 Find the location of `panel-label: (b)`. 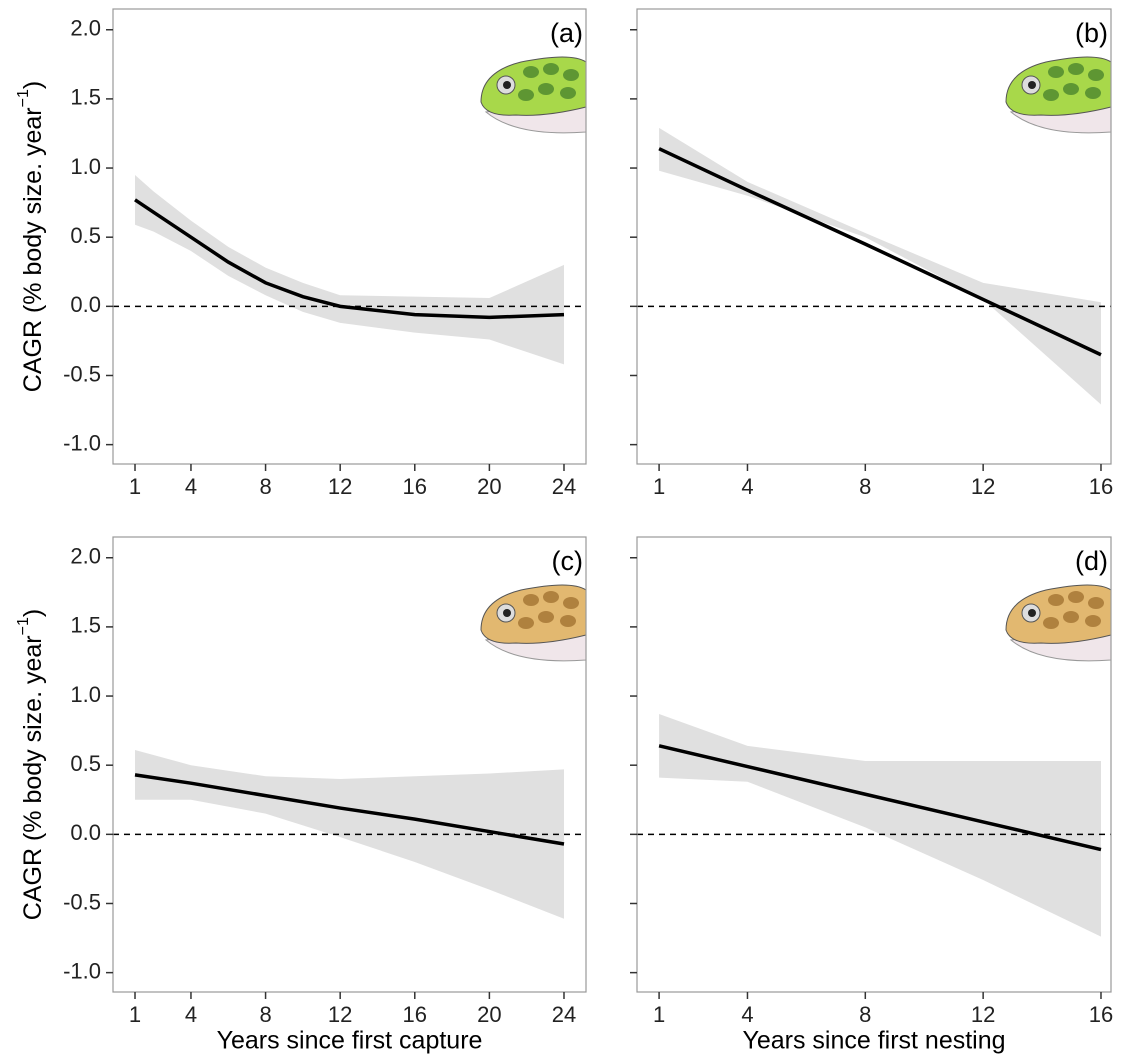

panel-label: (b) is located at coordinates (1091, 33).